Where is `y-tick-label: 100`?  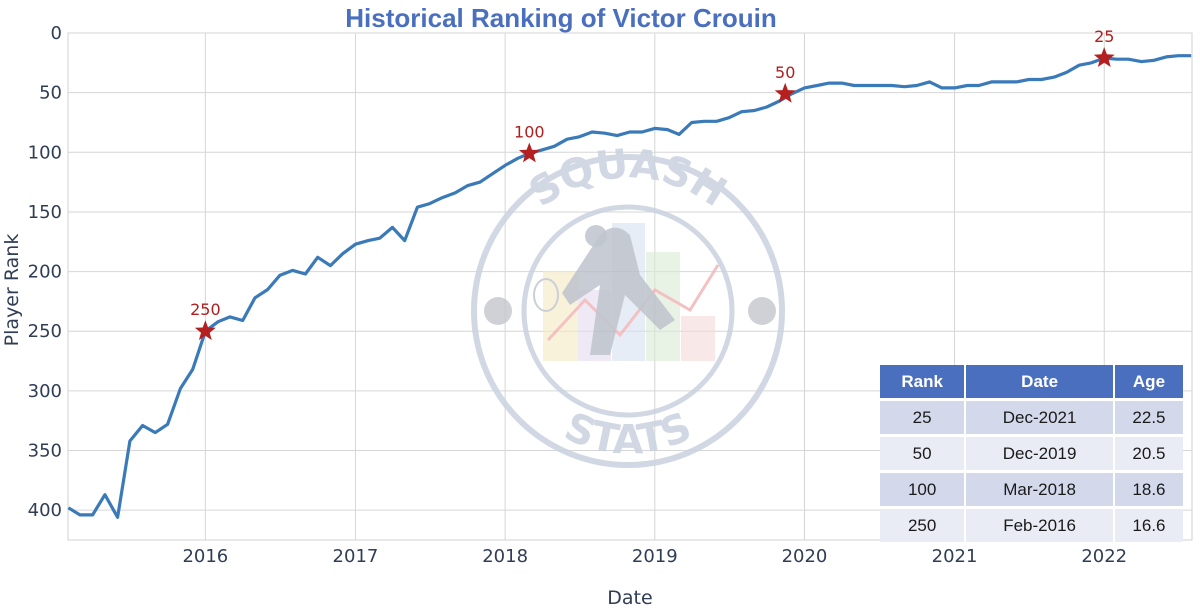 y-tick-label: 100 is located at coordinates (45, 152).